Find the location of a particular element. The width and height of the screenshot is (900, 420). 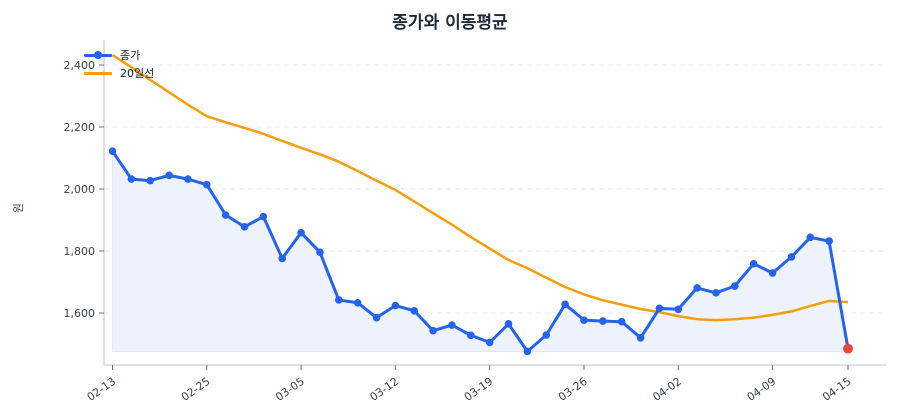

x-tick-label: 02-25 is located at coordinates (196, 389).